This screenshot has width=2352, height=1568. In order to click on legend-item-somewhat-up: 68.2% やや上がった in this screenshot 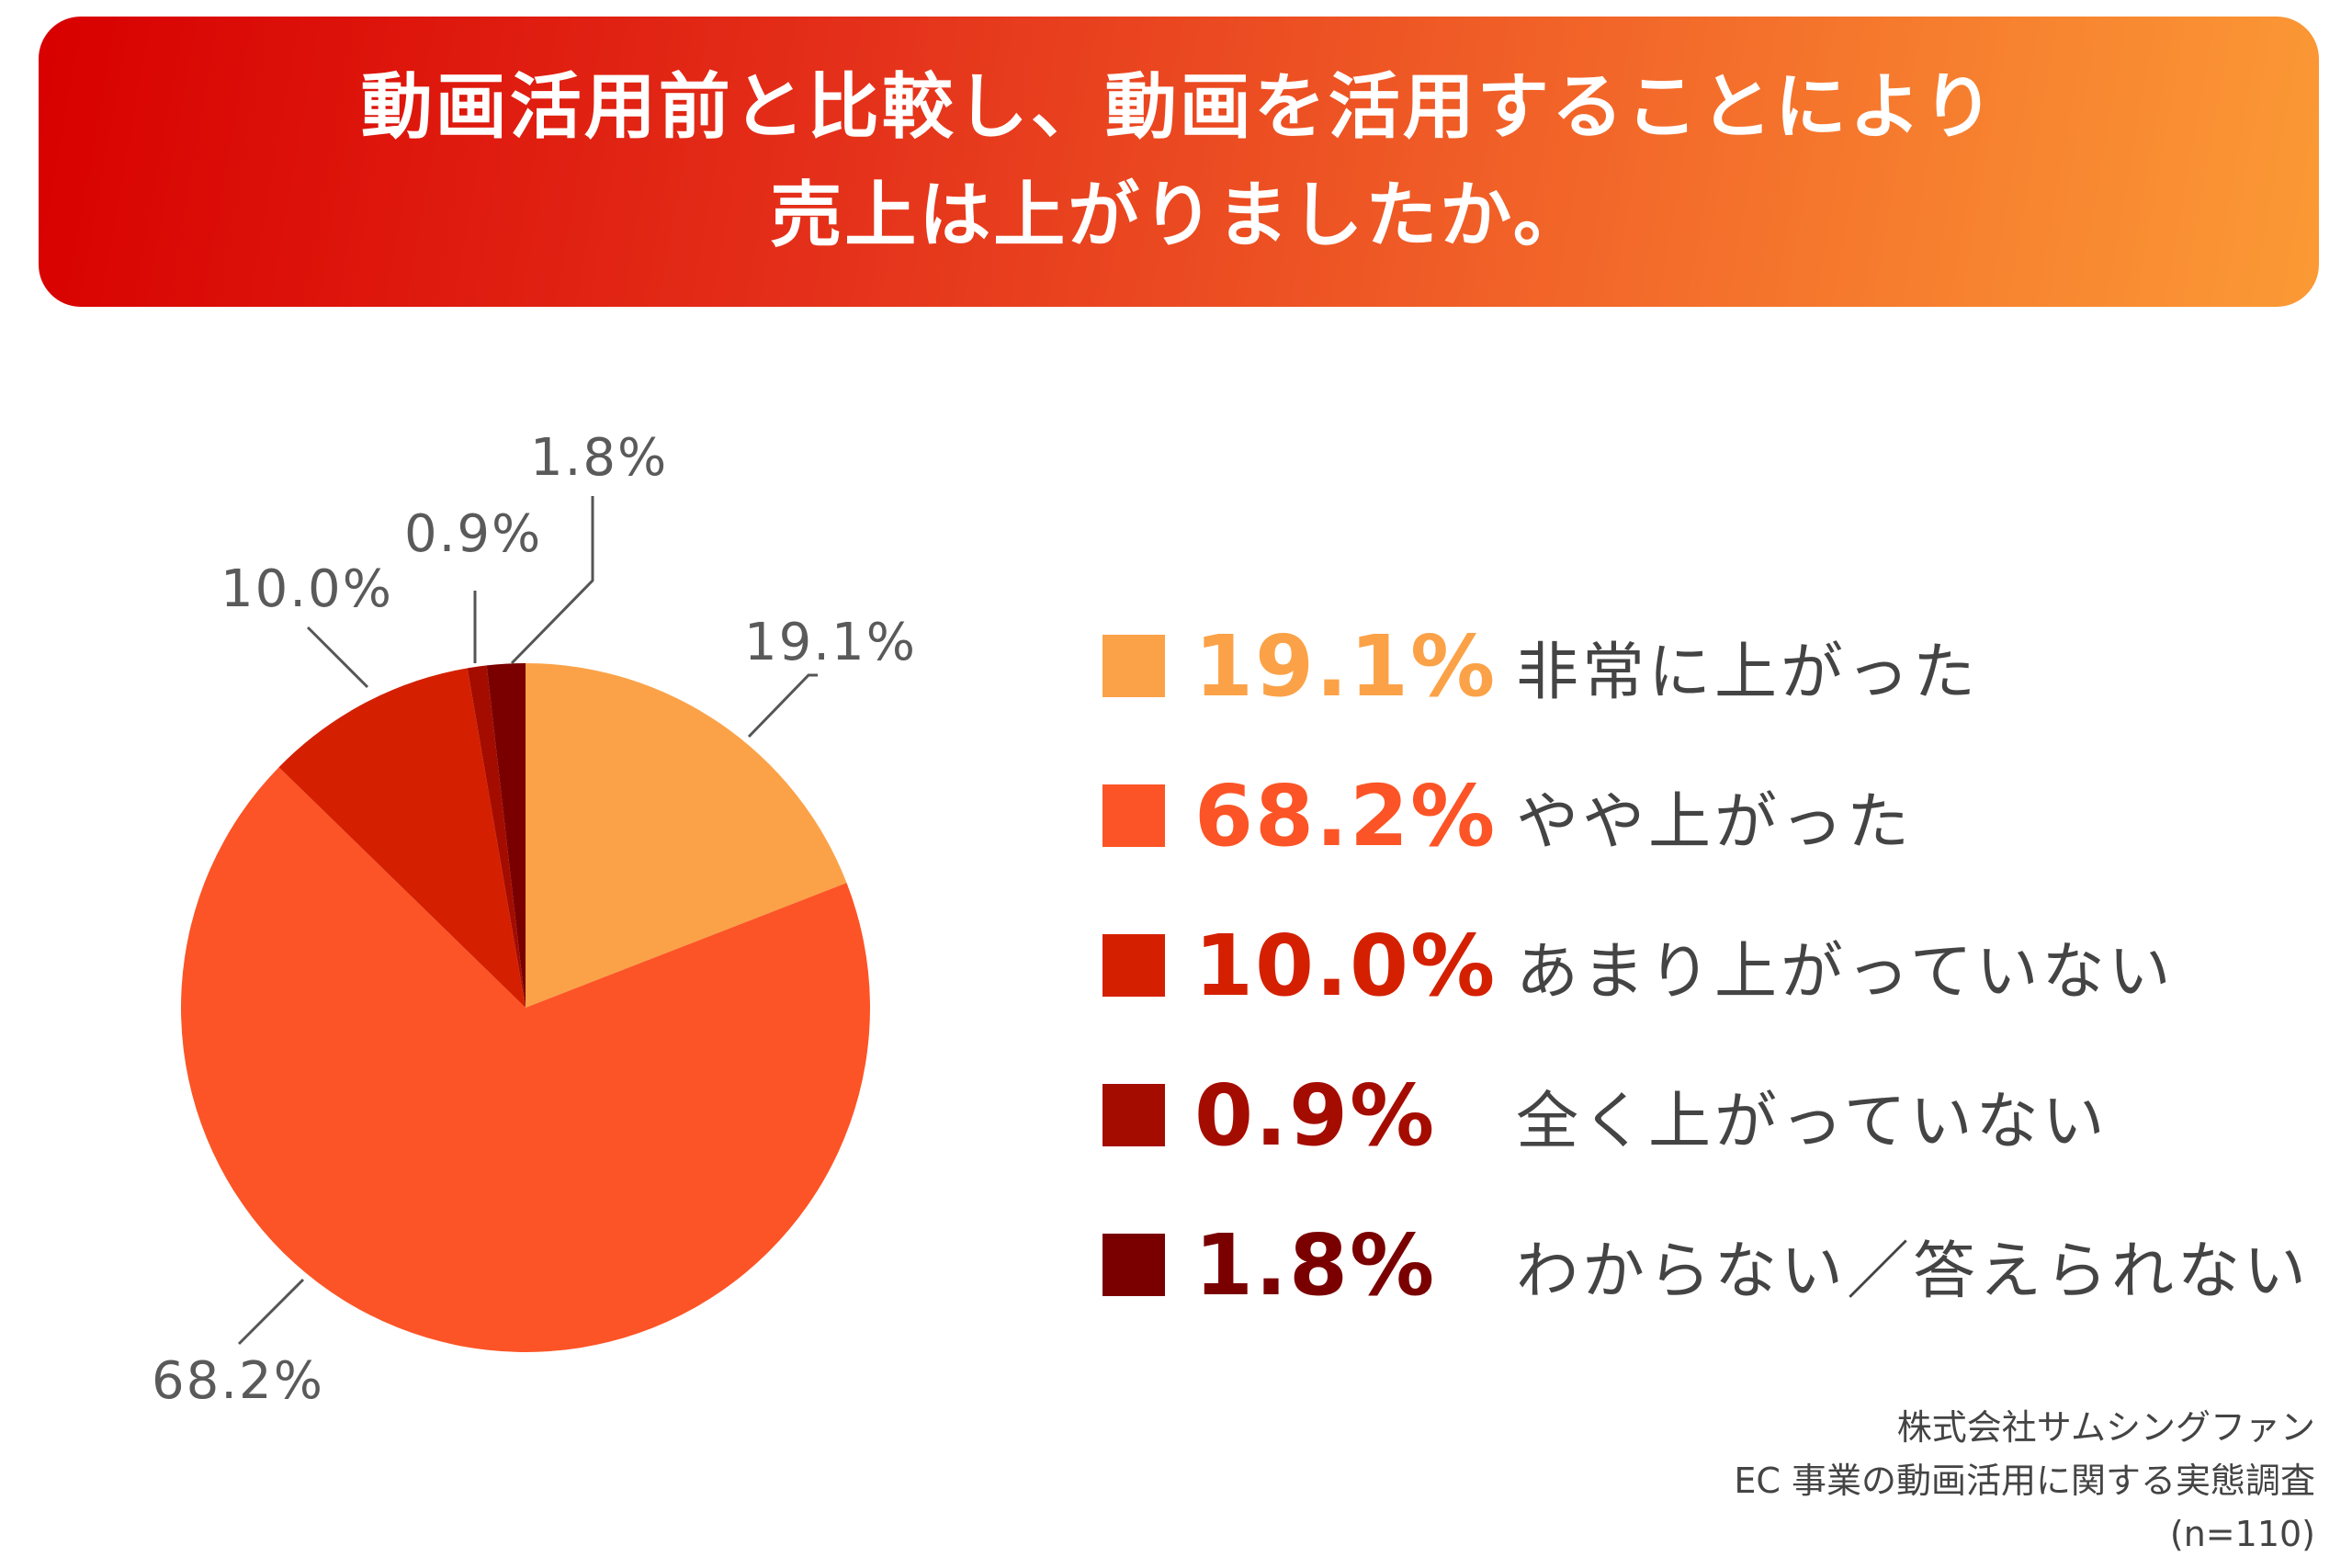, I will do `click(1505, 816)`.